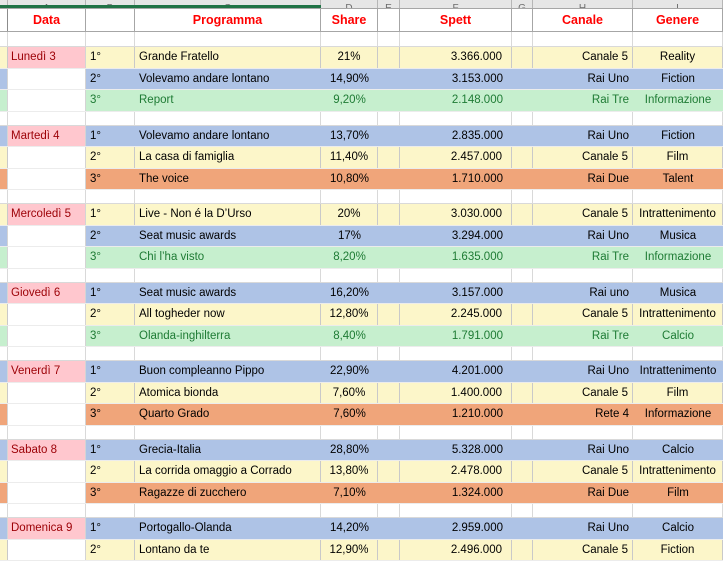 Image resolution: width=723 pixels, height=561 pixels. What do you see at coordinates (228, 414) in the screenshot?
I see `cell-programma: Quarto Grado` at bounding box center [228, 414].